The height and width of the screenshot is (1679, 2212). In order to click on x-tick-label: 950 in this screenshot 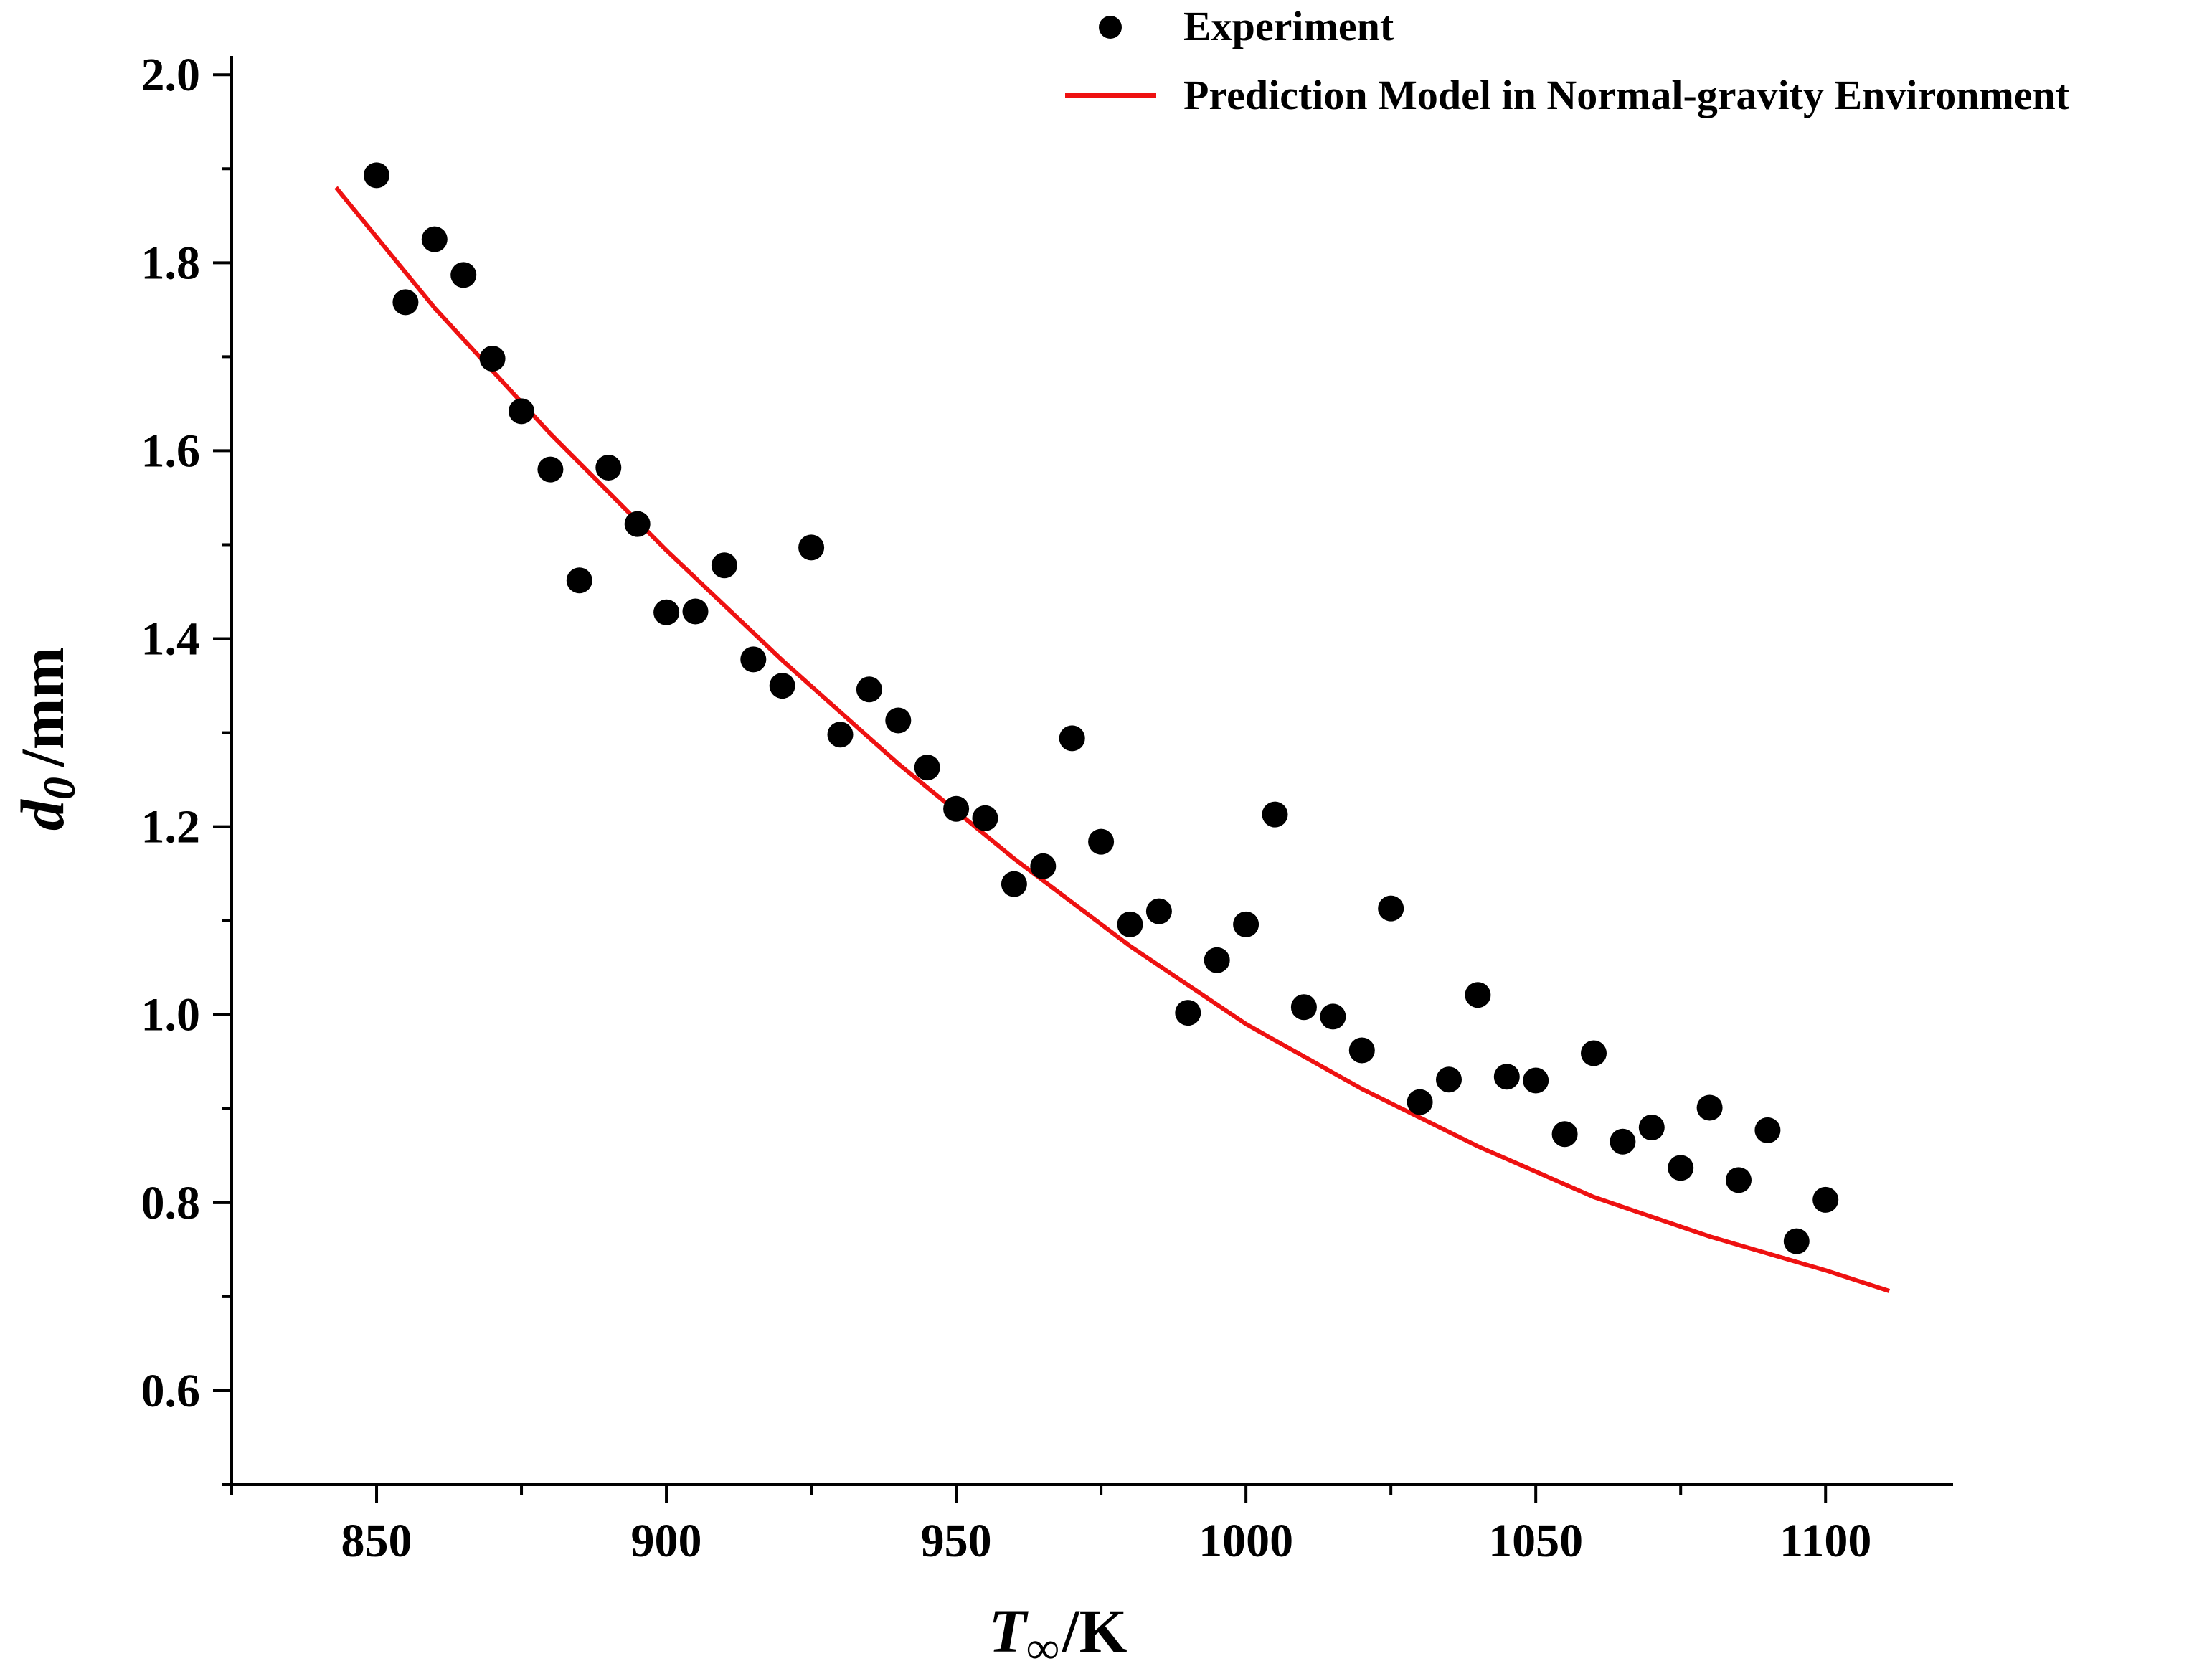, I will do `click(956, 1541)`.